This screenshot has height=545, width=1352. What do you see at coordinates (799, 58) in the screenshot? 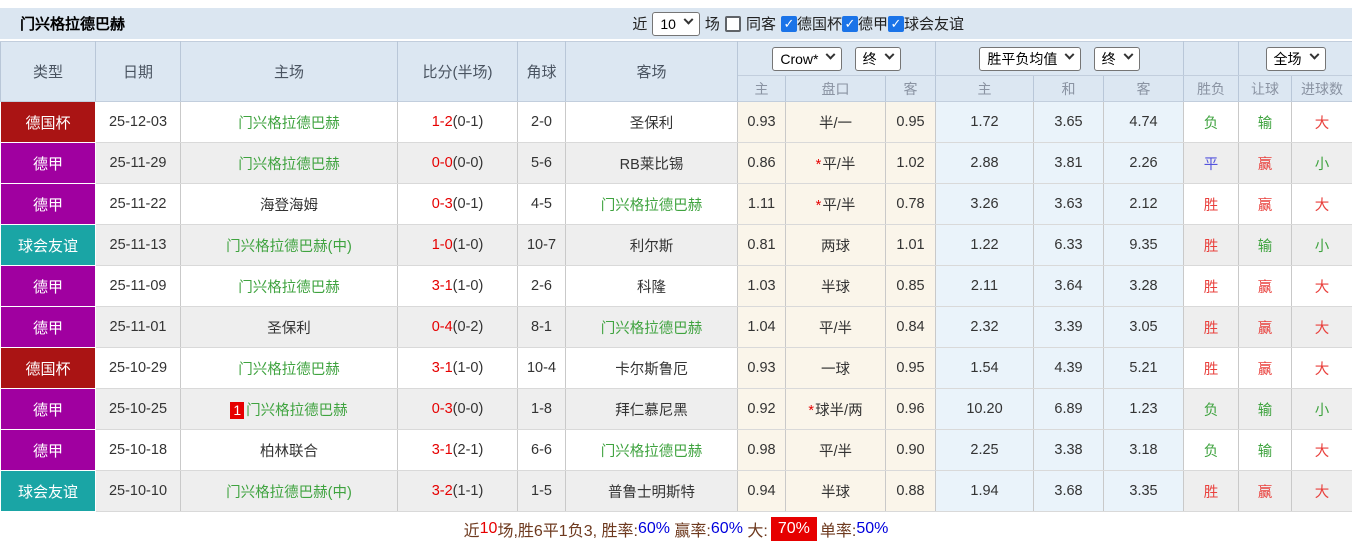
I see `odds-company-value: Crow*` at bounding box center [799, 58].